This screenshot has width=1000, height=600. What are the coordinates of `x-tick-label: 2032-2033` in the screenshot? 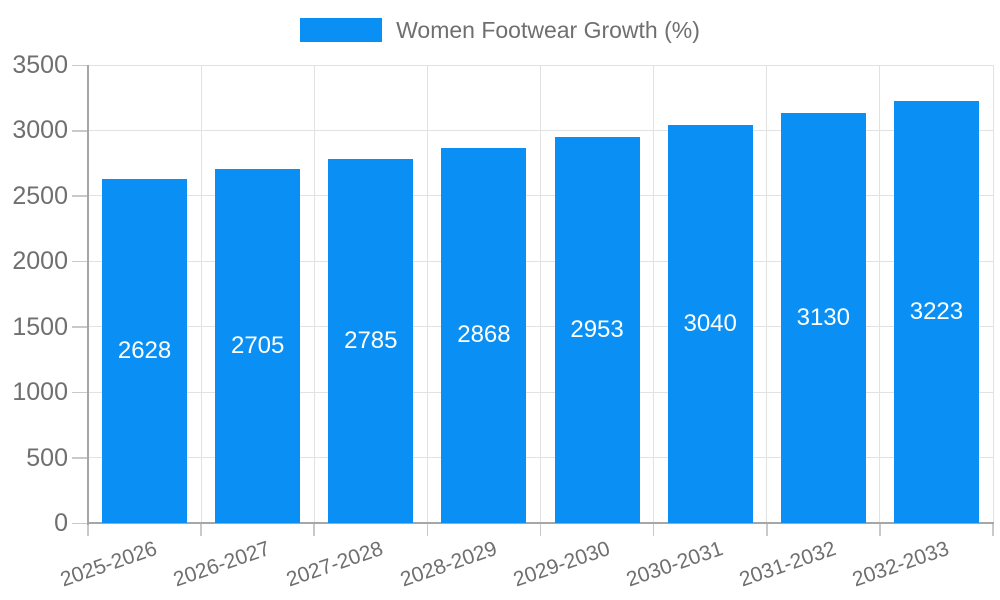 It's located at (900, 564).